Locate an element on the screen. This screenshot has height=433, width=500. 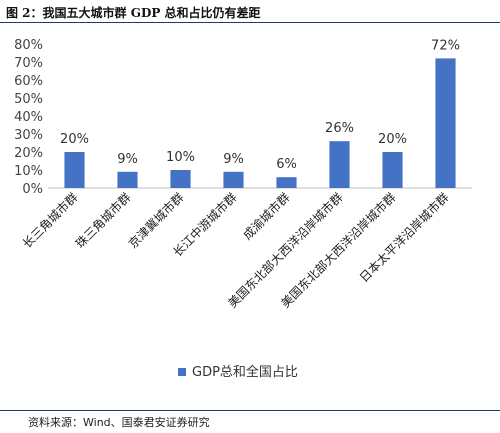
category-label: 日本太平洋沿岸城市群 is located at coordinates (403, 237).